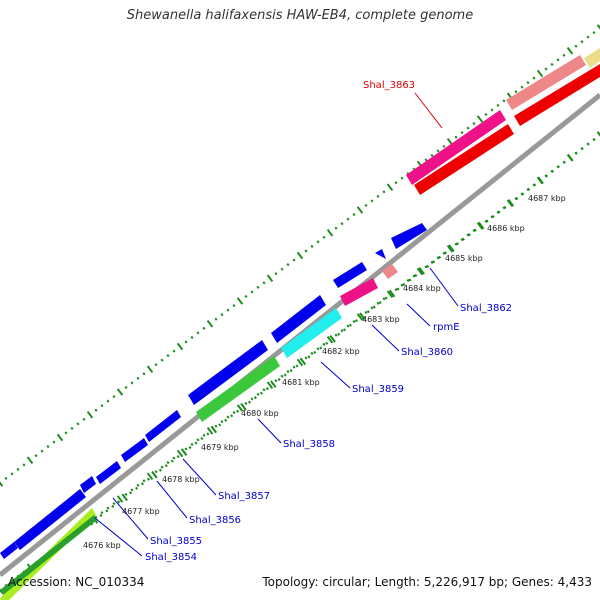 The height and width of the screenshot is (600, 600). I want to click on gene-label: Shal_3857, so click(244, 496).